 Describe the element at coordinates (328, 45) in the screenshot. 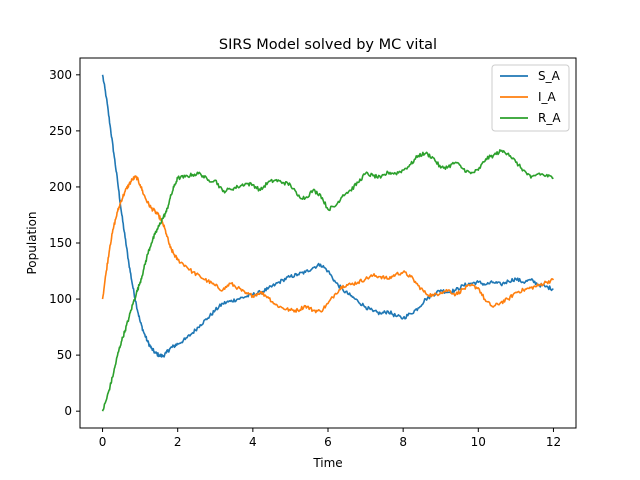

I see `chart-title: SIRS Model solved by MC vital` at that location.